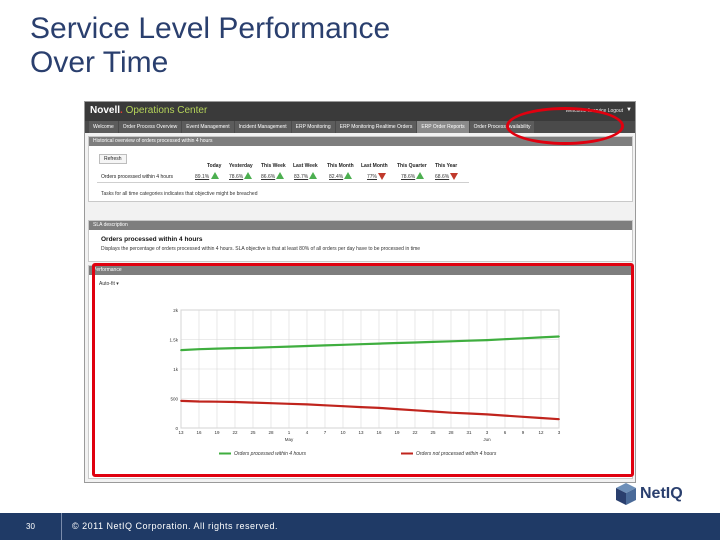  What do you see at coordinates (174, 399) in the screenshot?
I see `y-tick-label: 500` at bounding box center [174, 399].